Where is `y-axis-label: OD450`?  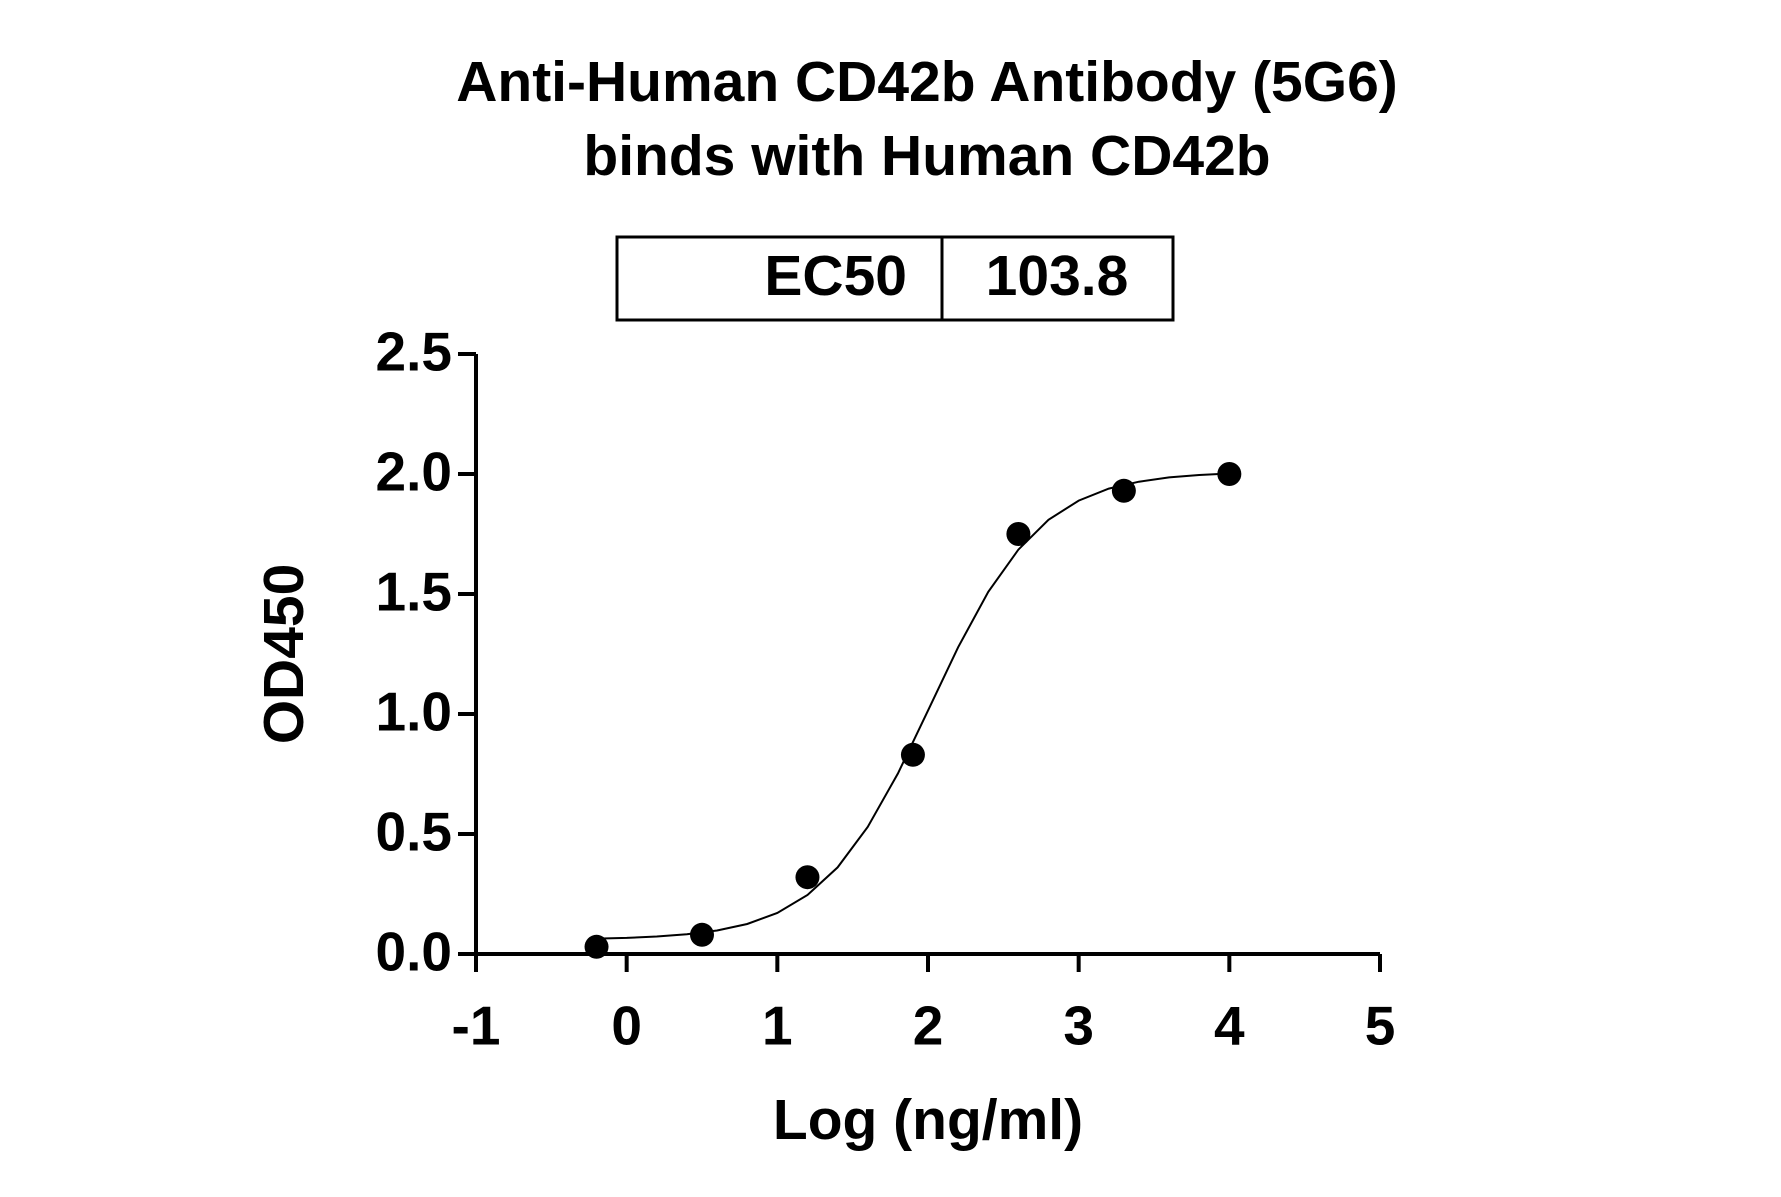 y-axis-label: OD450 is located at coordinates (284, 654).